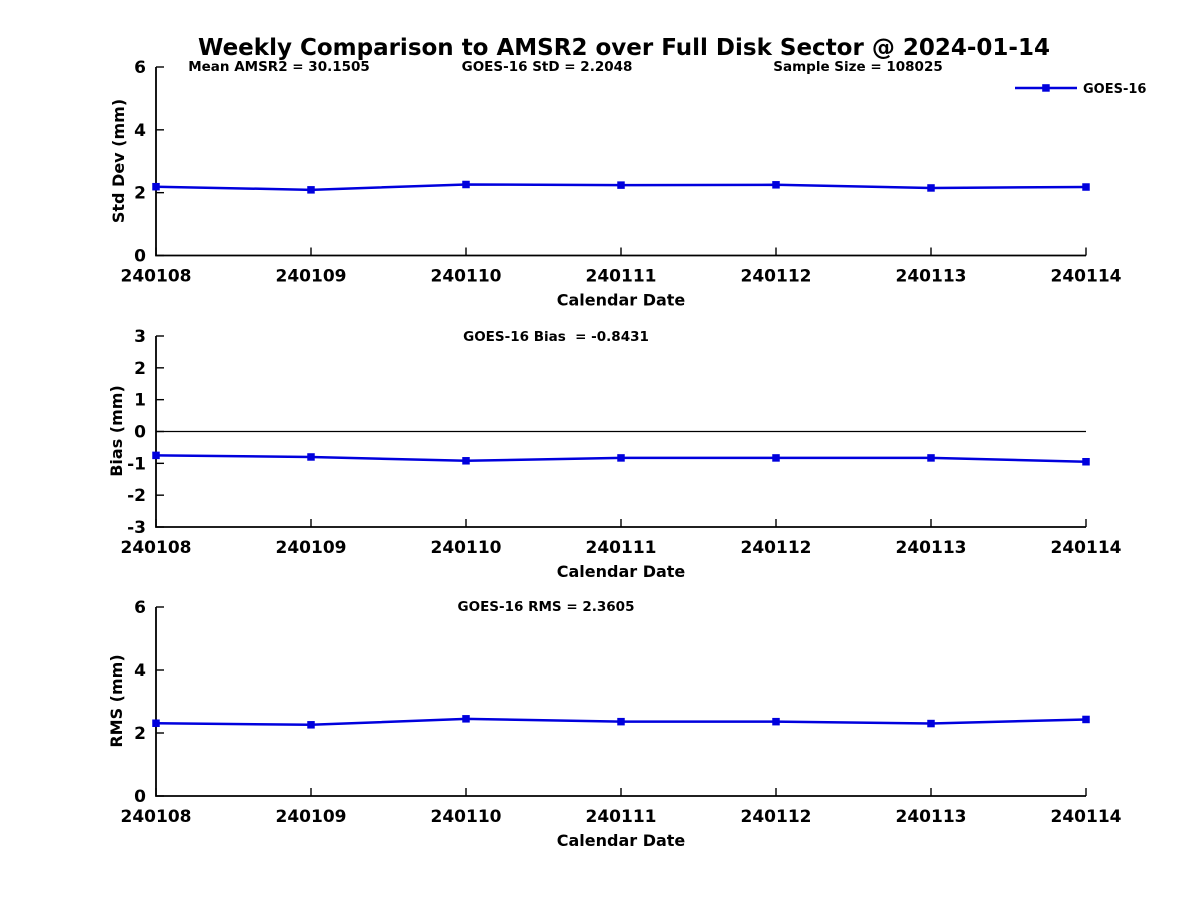 The image size is (1200, 900). What do you see at coordinates (547, 67) in the screenshot?
I see `annotation-goes16-std: GOES-16 StD = 2.2048` at bounding box center [547, 67].